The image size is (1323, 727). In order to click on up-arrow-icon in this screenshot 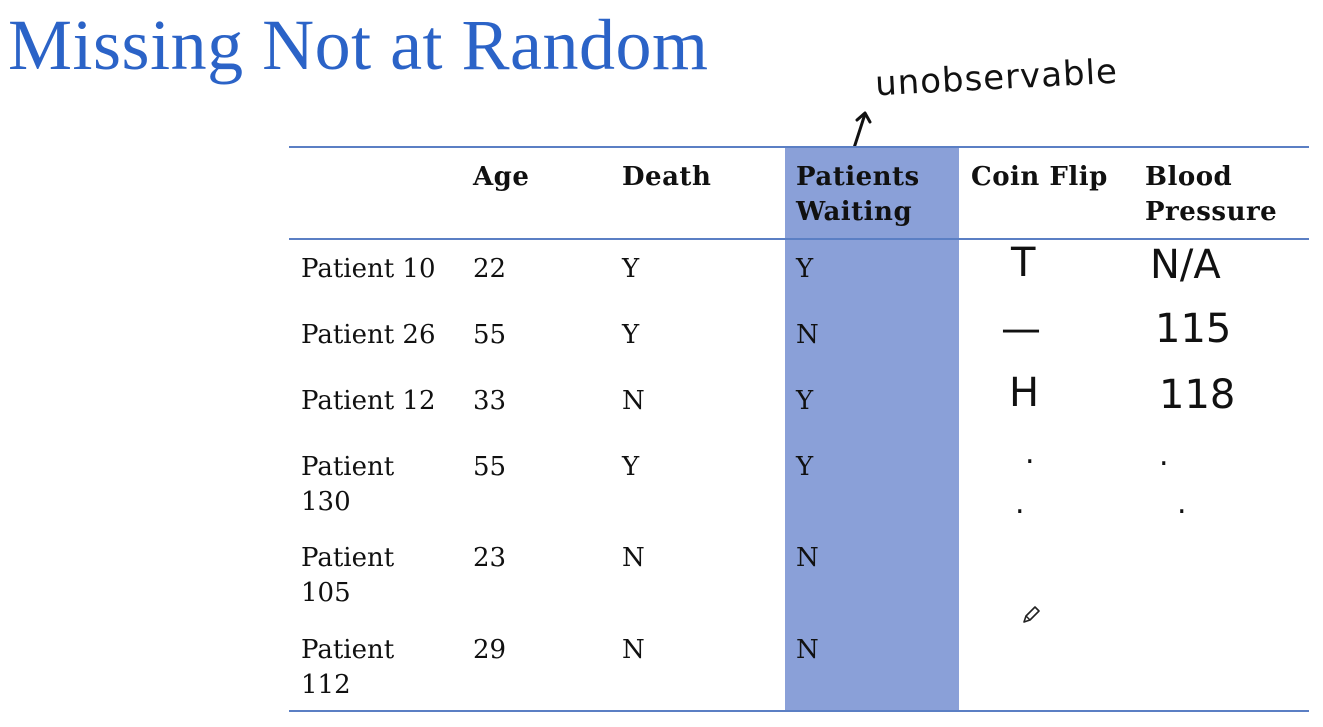, I will do `click(862, 130)`.